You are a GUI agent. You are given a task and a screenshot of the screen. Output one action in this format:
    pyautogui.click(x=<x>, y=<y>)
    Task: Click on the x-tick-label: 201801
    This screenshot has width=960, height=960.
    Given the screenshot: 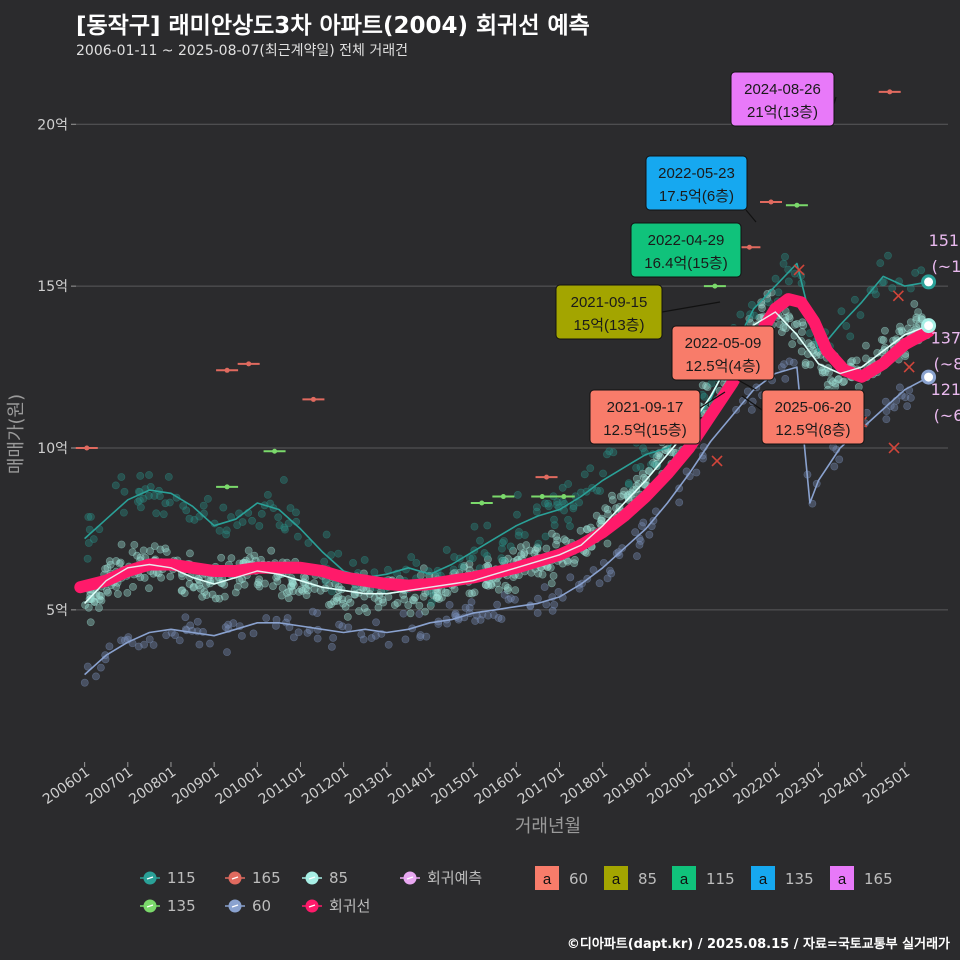 What is the action you would take?
    pyautogui.click(x=584, y=786)
    